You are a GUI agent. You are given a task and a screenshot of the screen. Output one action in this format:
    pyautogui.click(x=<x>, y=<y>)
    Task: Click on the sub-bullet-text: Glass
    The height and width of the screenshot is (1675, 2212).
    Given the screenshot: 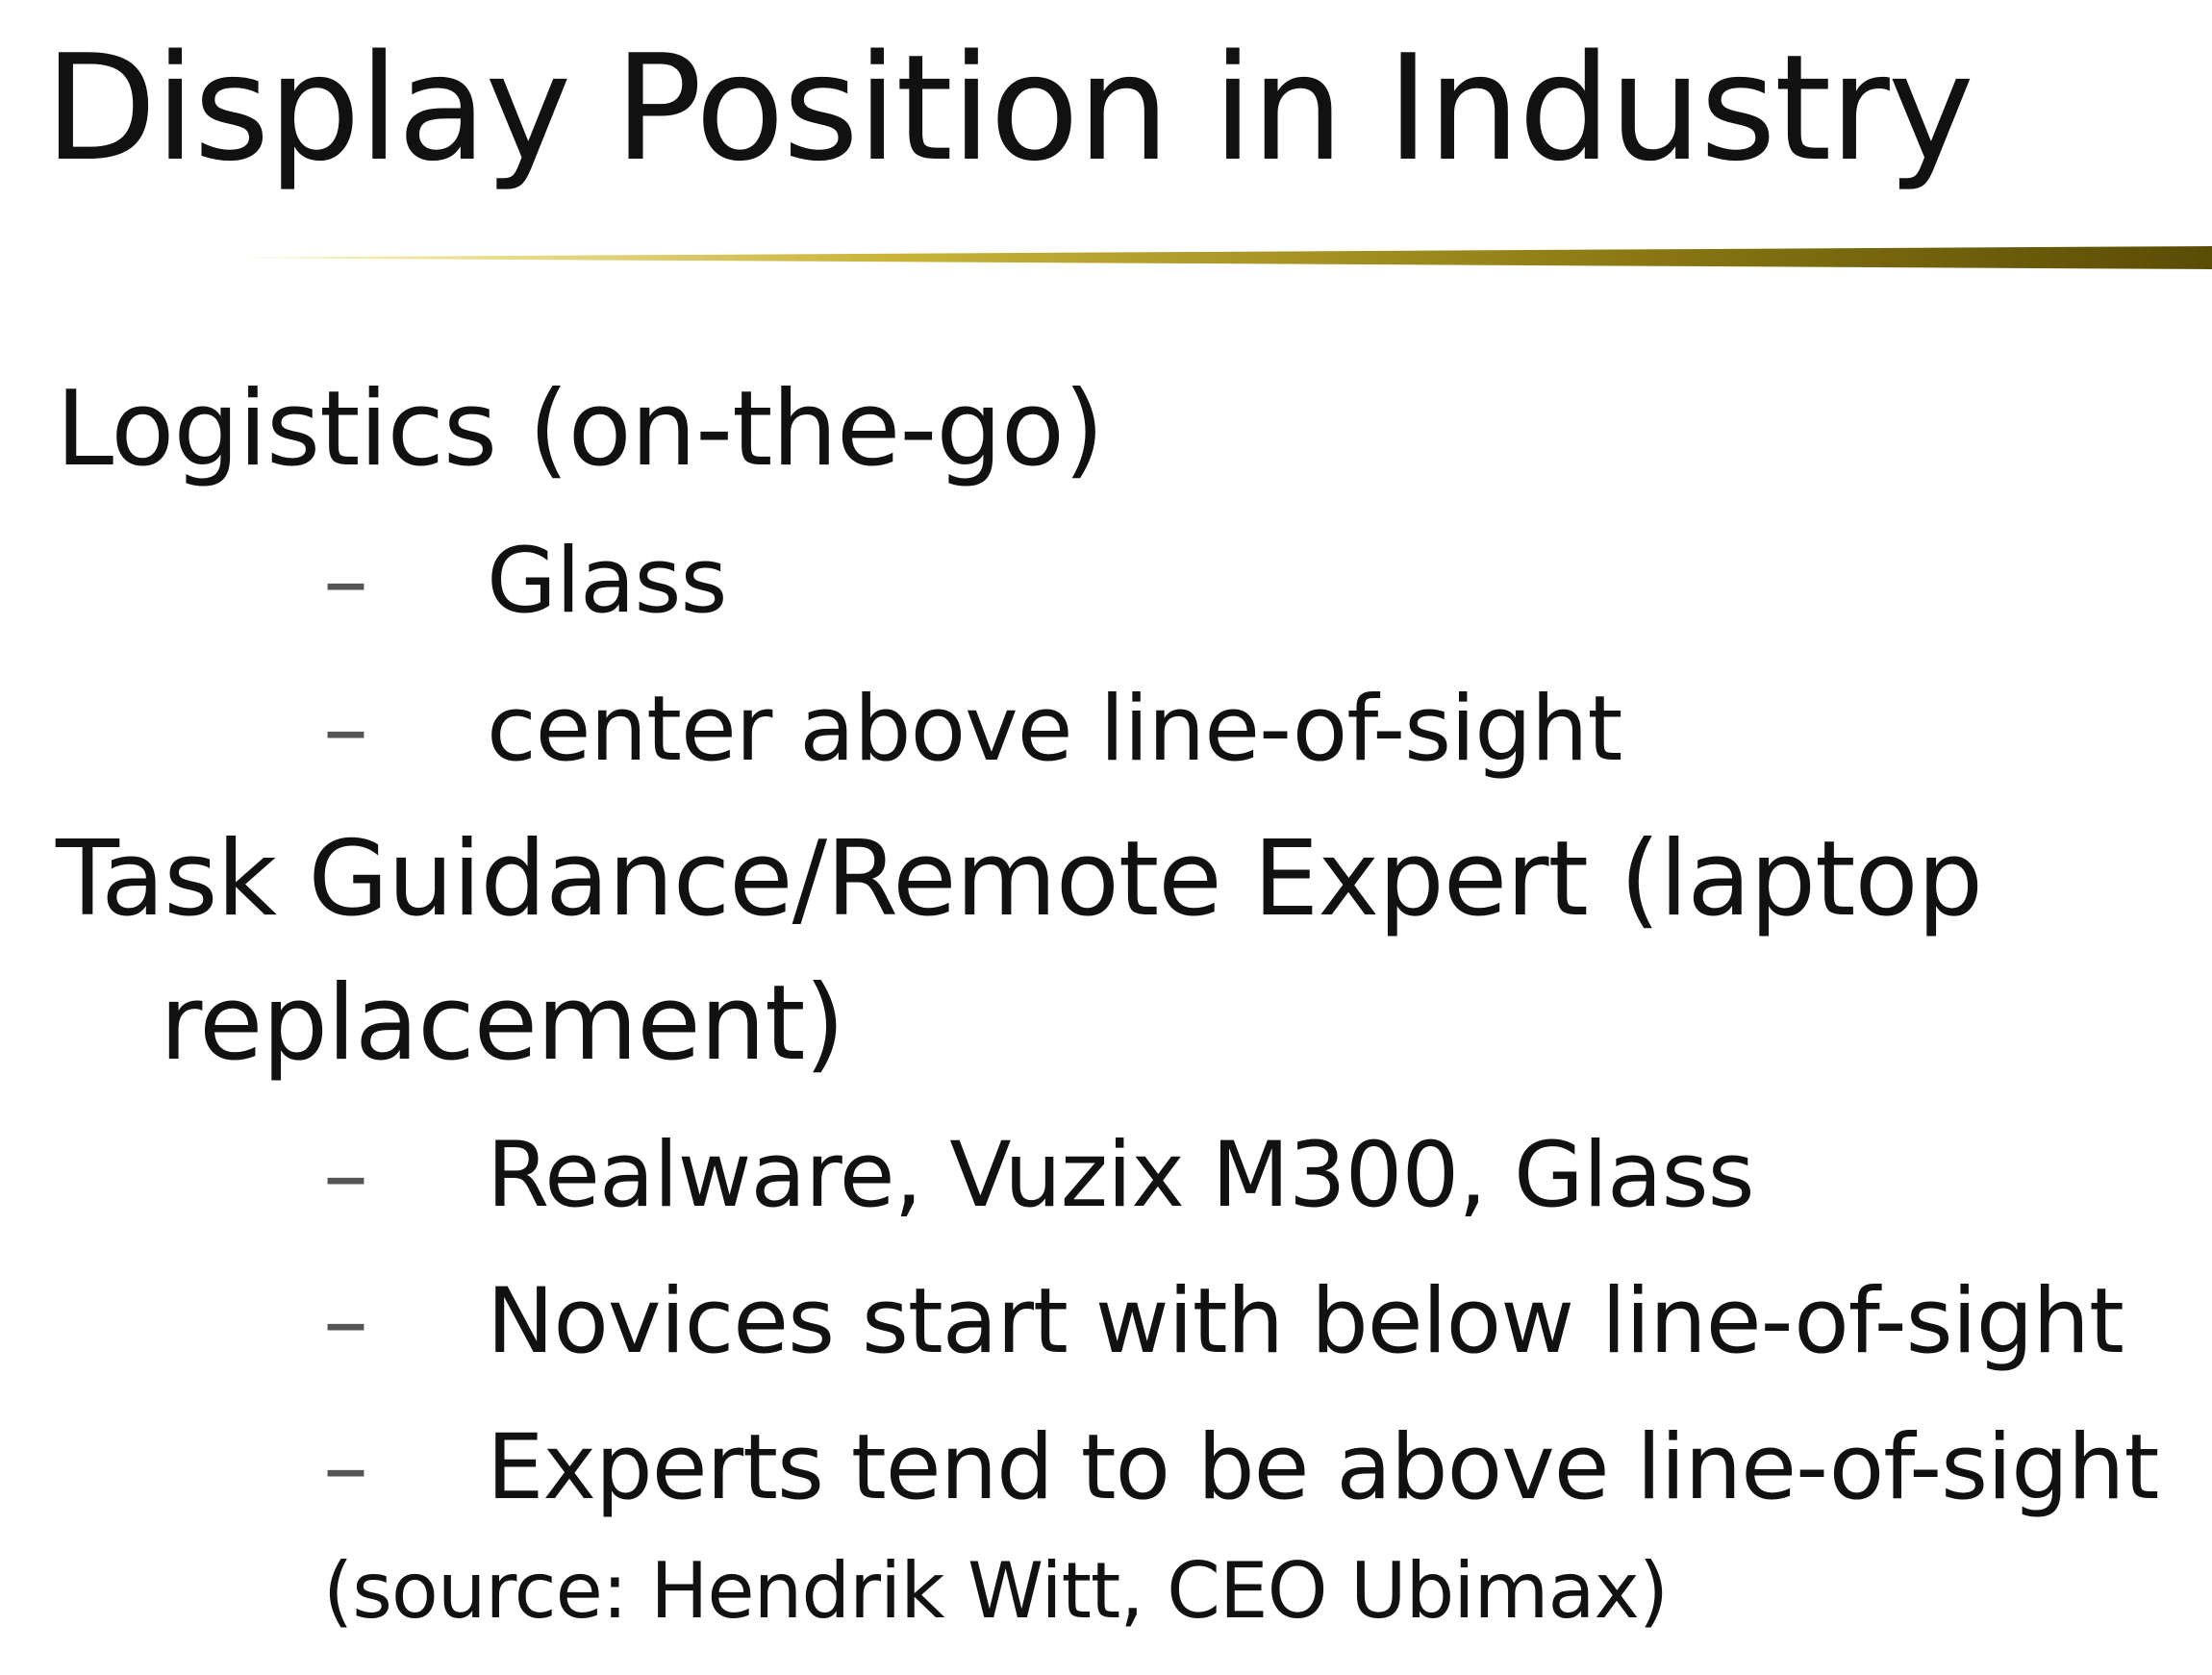 What is the action you would take?
    pyautogui.click(x=608, y=581)
    